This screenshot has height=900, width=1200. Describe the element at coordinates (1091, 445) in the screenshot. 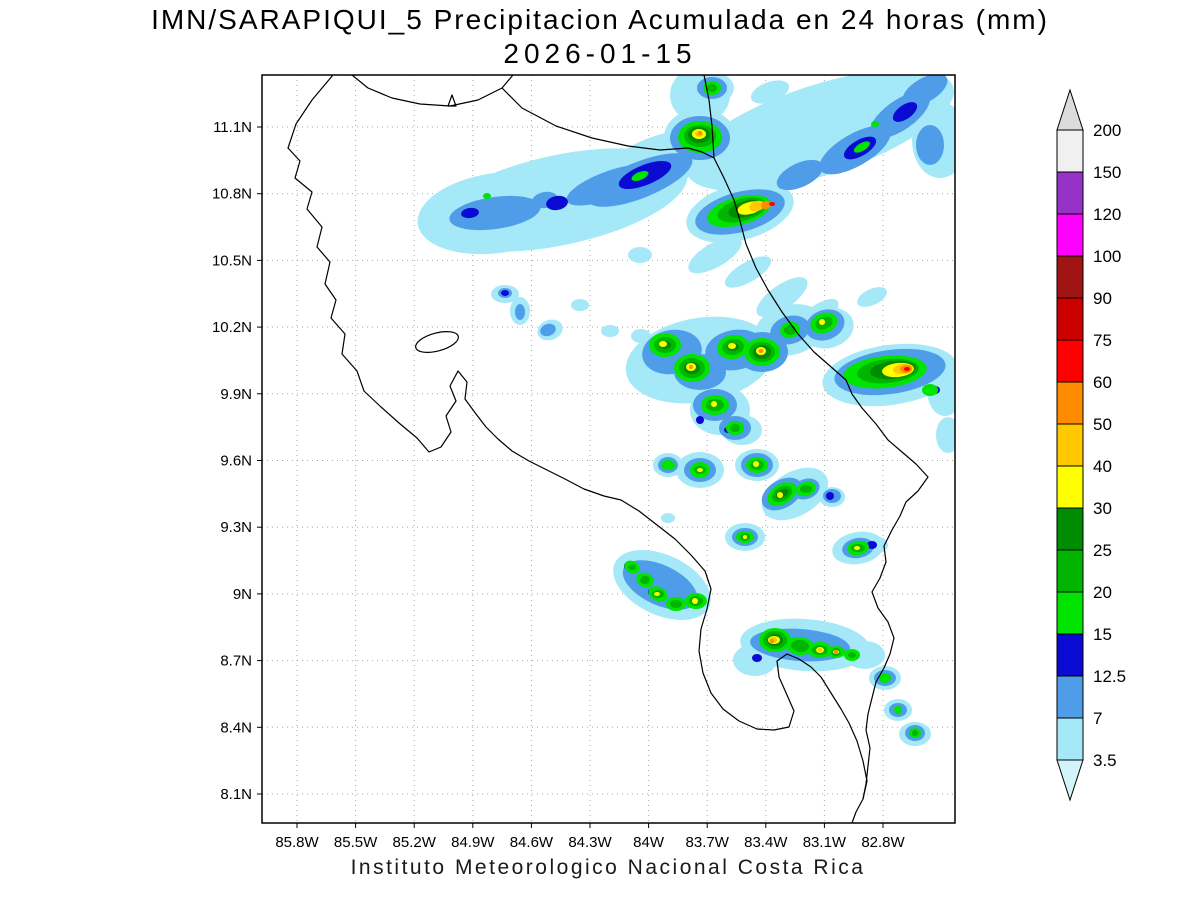

I see `colorbar: 3.5 7 12.5 15 20 25 30 40 50 60 75 90 100 120 150 200` at that location.